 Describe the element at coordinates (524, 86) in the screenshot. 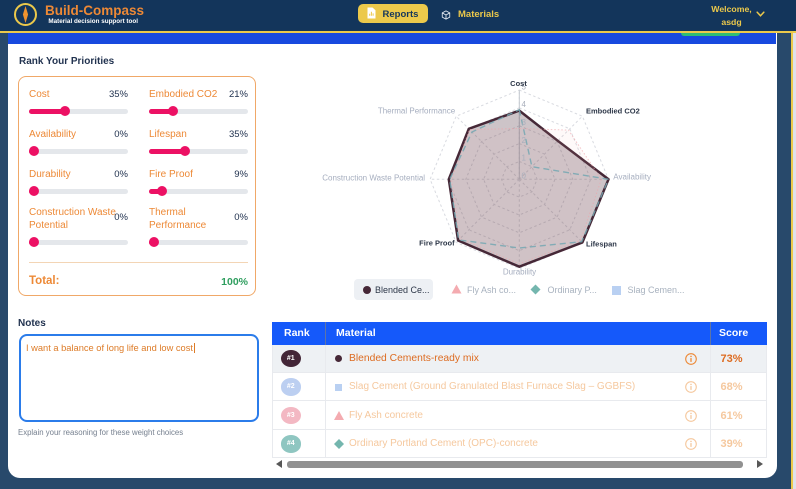

I see `svg-text: 5` at that location.